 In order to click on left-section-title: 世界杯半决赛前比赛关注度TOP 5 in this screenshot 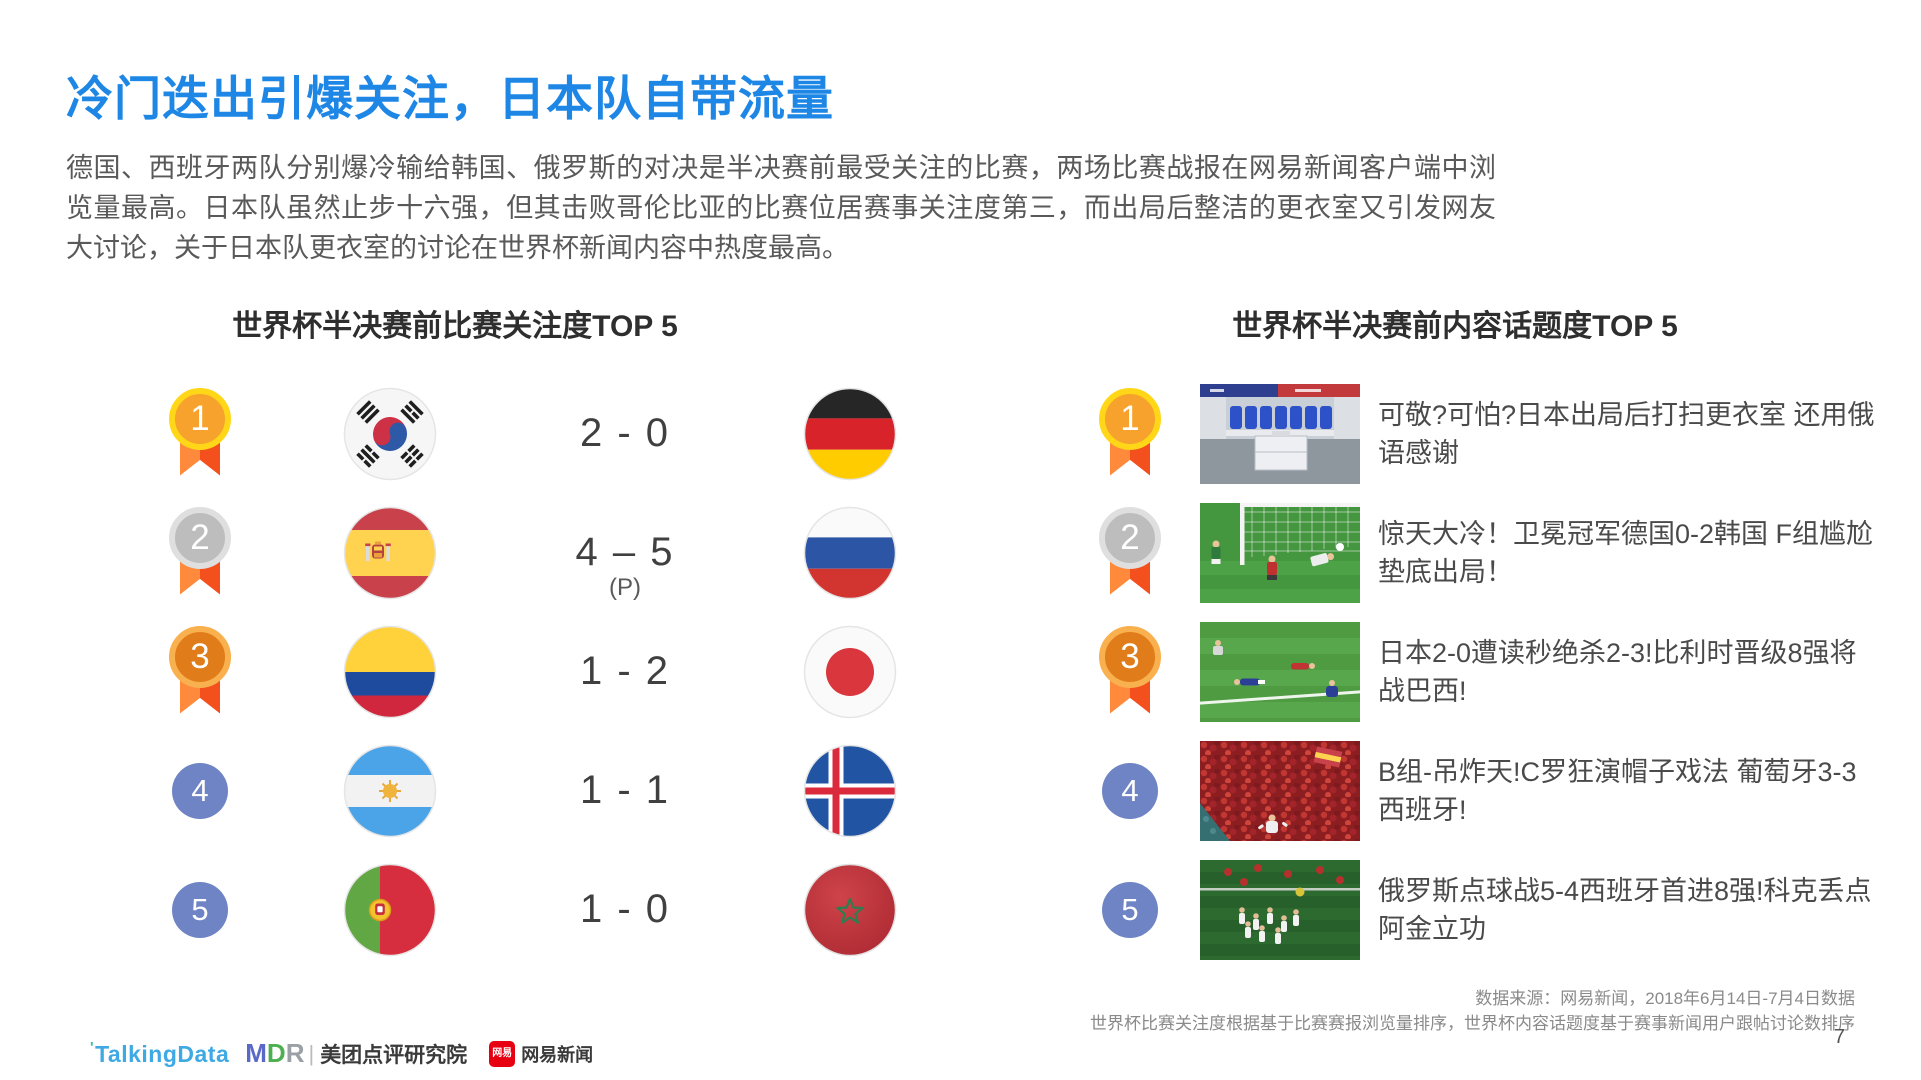, I will do `click(455, 326)`.